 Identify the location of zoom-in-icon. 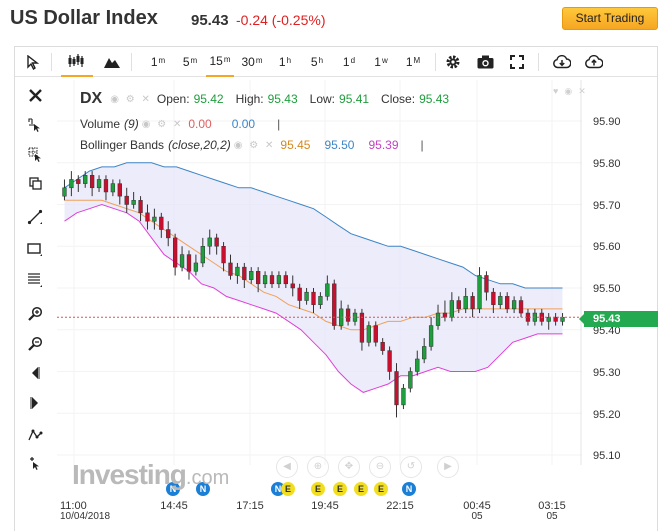
(35, 313).